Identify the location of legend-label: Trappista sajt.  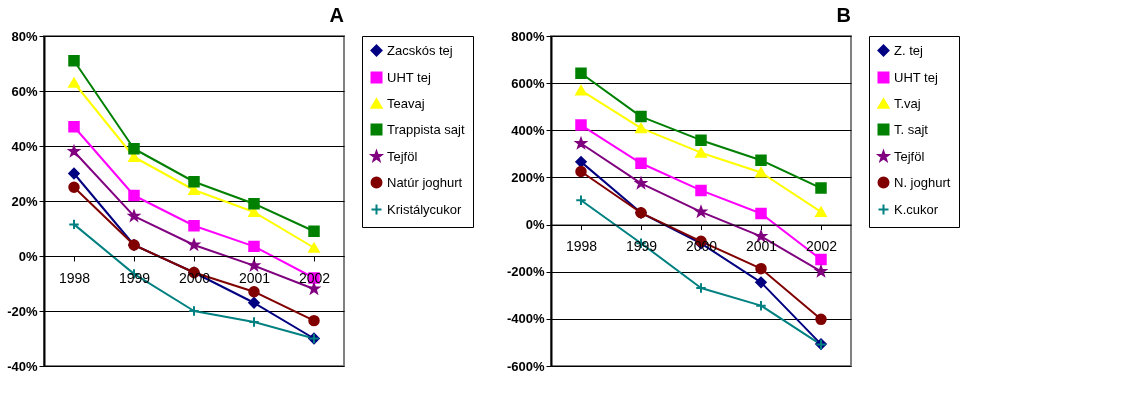
(426, 129).